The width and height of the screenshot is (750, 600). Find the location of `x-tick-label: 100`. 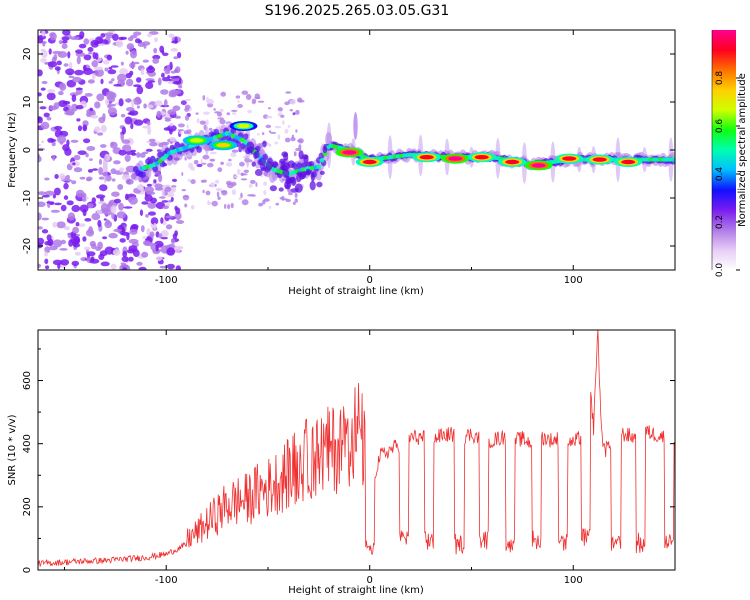

x-tick-label: 100 is located at coordinates (573, 580).